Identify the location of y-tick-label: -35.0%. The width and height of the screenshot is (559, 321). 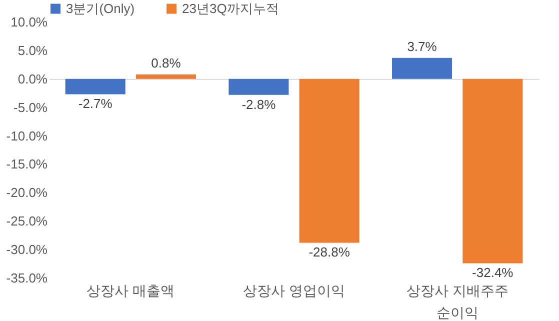
(27, 278).